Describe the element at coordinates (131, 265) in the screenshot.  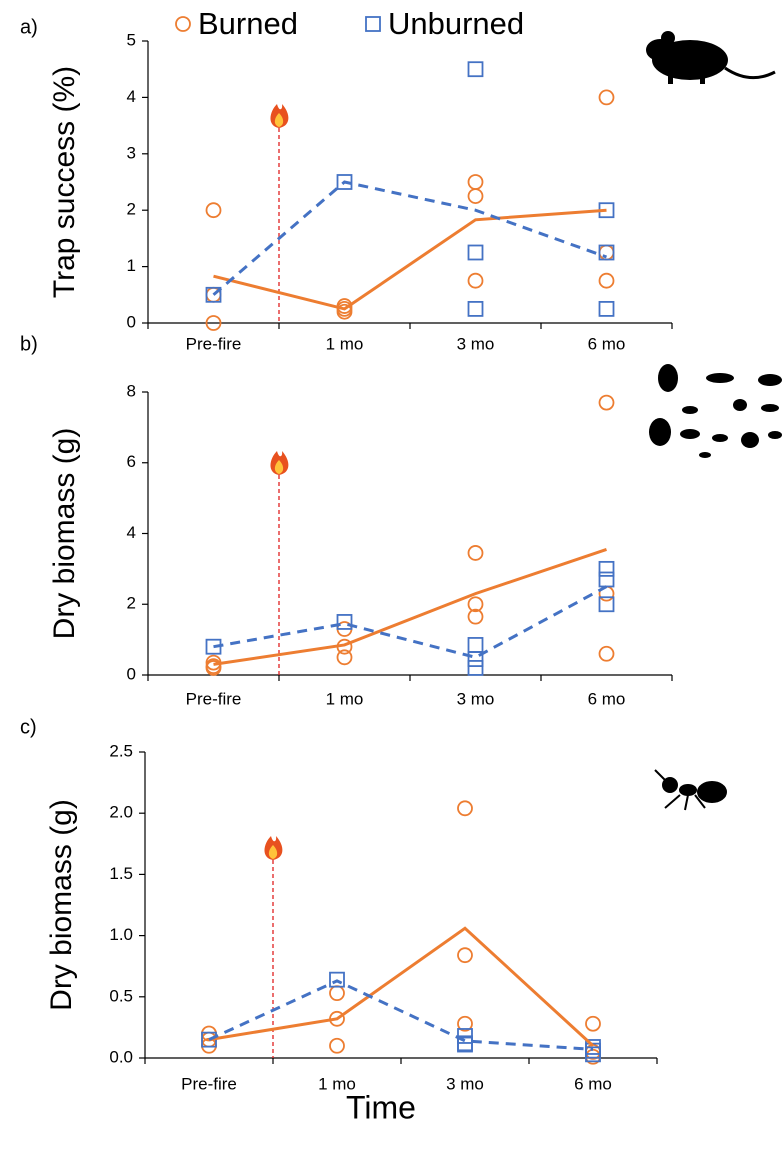
I see `y-tick-label: 1` at that location.